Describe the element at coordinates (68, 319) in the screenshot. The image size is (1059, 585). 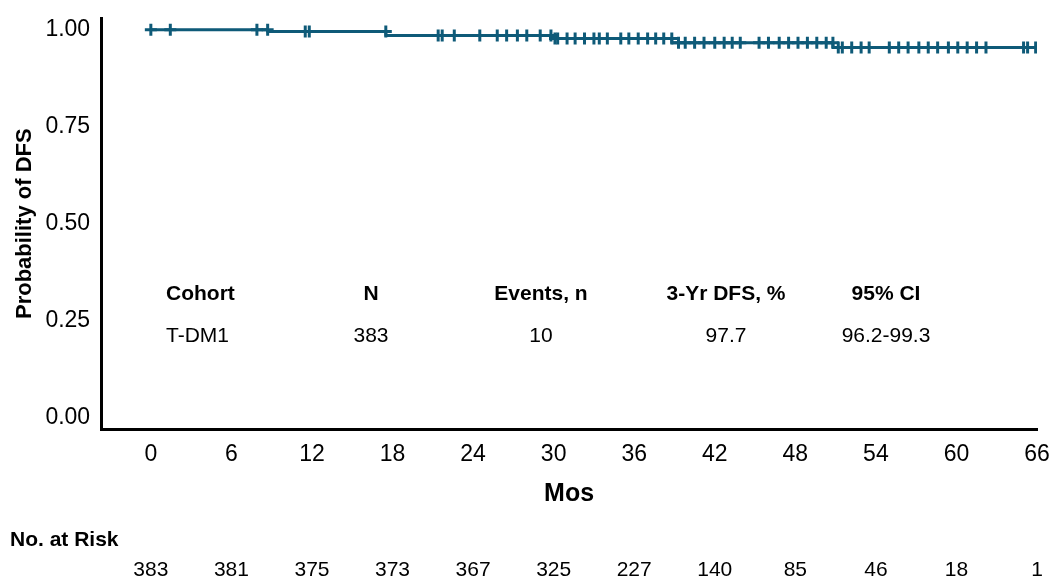
I see `y-tick-label: 0.25` at that location.